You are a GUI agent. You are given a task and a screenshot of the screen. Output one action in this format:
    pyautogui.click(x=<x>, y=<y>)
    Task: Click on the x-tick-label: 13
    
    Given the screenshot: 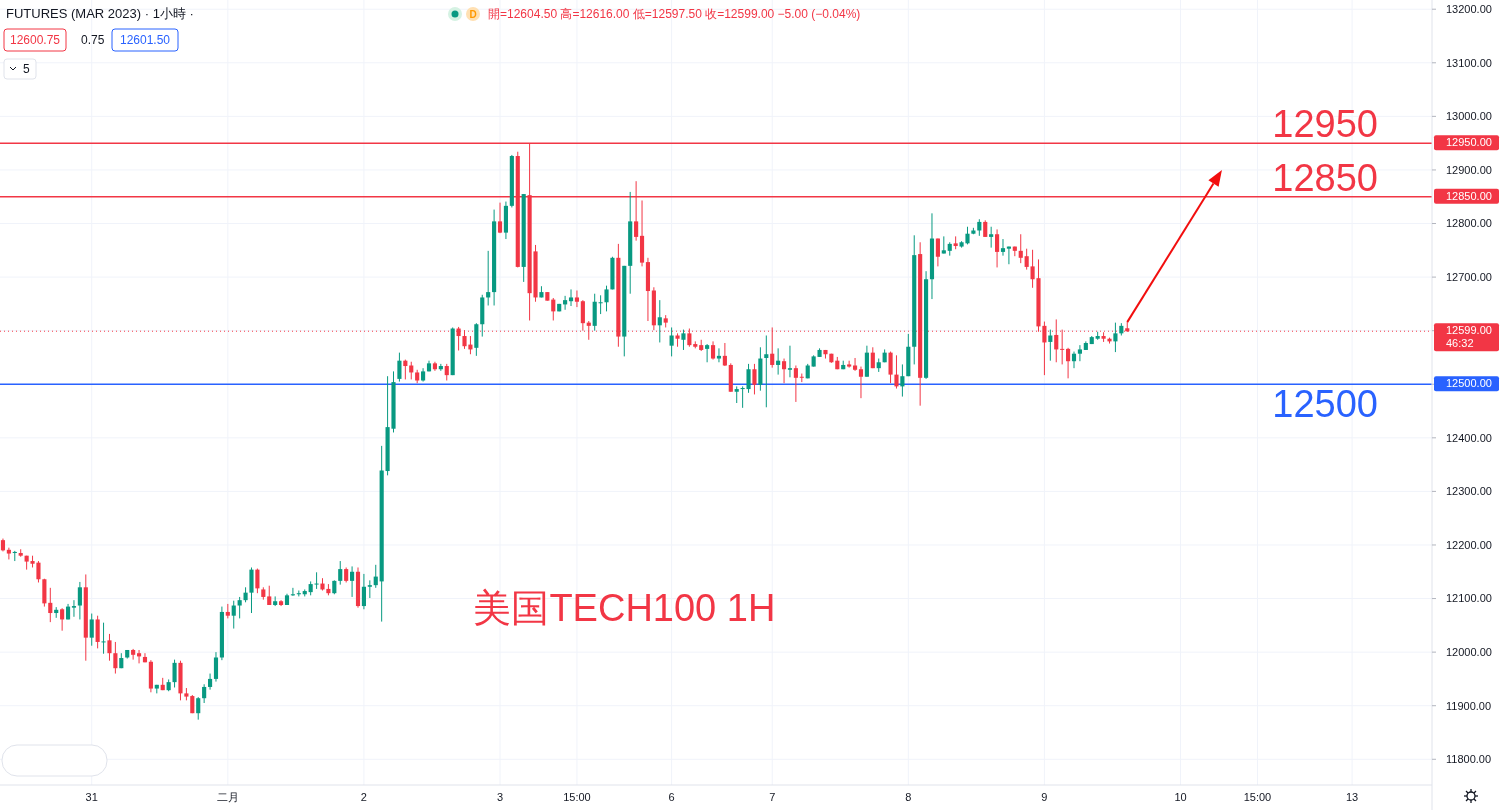 What is the action you would take?
    pyautogui.click(x=1352, y=797)
    